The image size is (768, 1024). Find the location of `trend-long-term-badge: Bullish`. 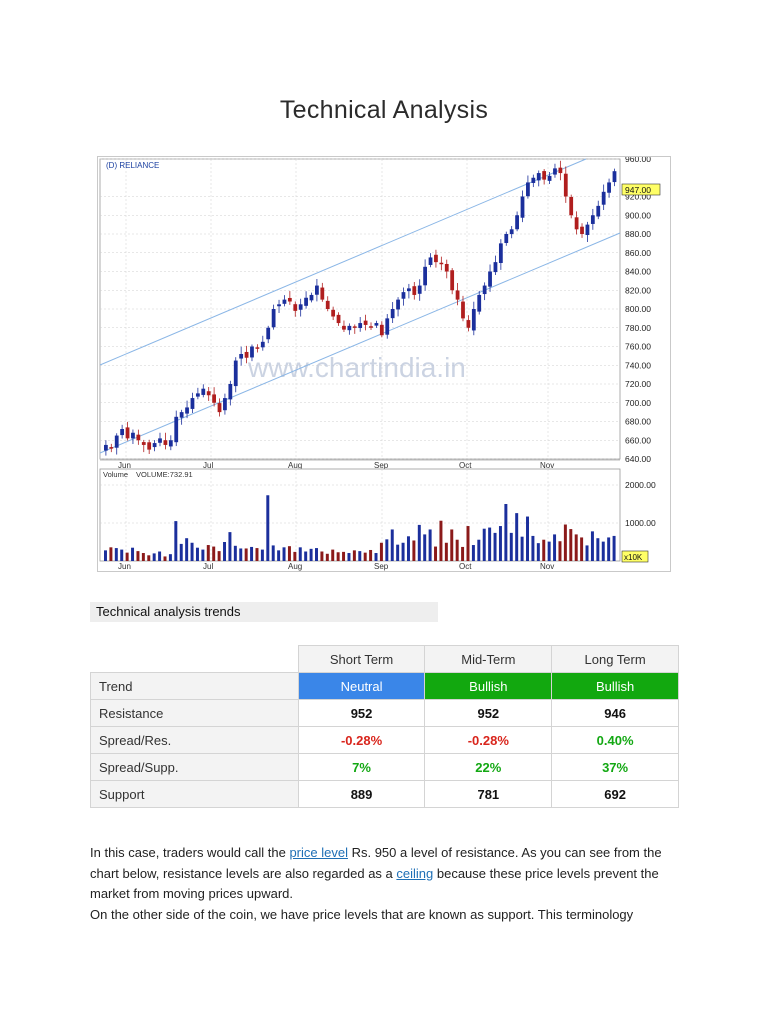

trend-long-term-badge: Bullish is located at coordinates (615, 686).